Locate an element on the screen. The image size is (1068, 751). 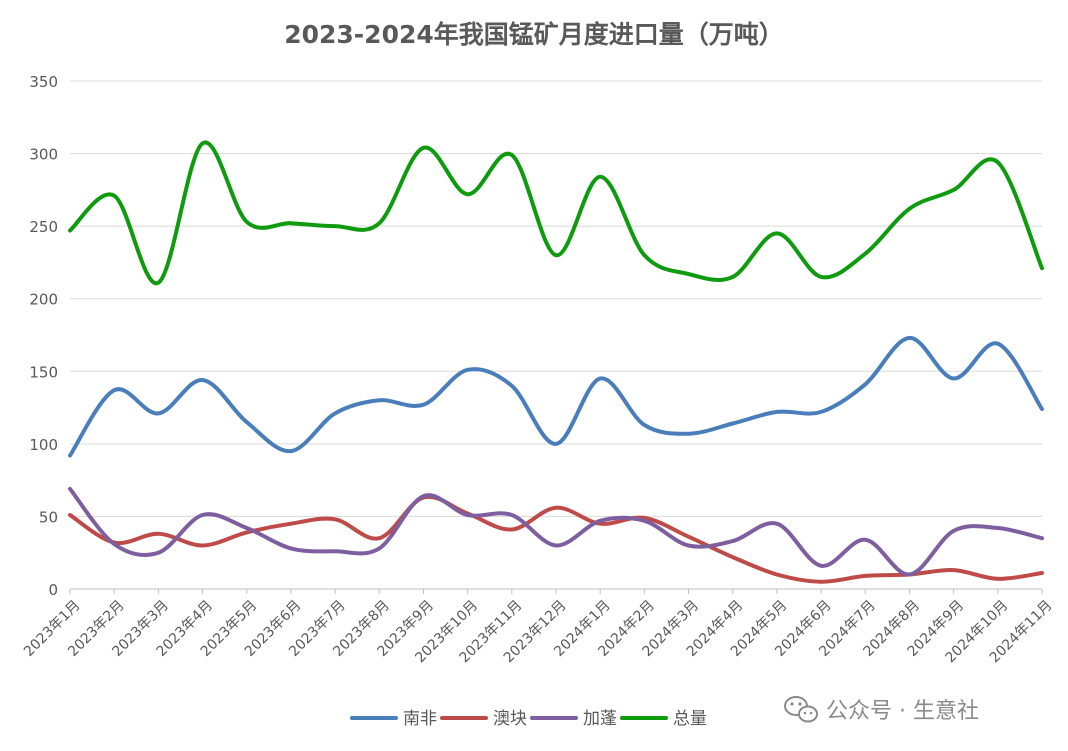
wechat-icon is located at coordinates (801, 709).